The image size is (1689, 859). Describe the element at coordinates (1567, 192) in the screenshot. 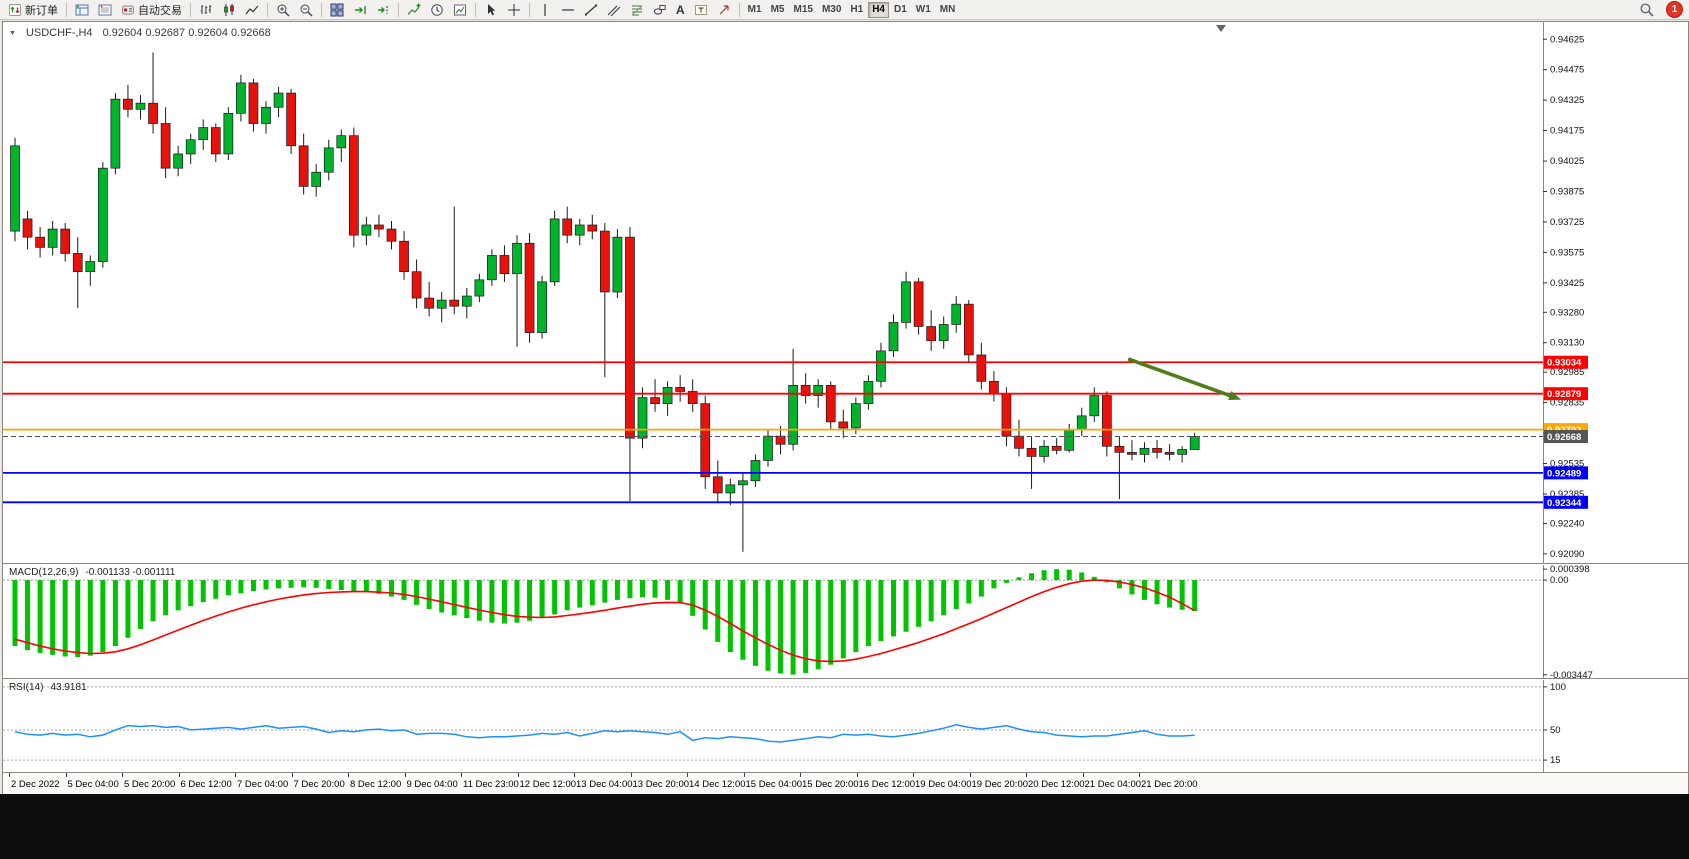

I see `price-axis-label: 0.93875` at that location.